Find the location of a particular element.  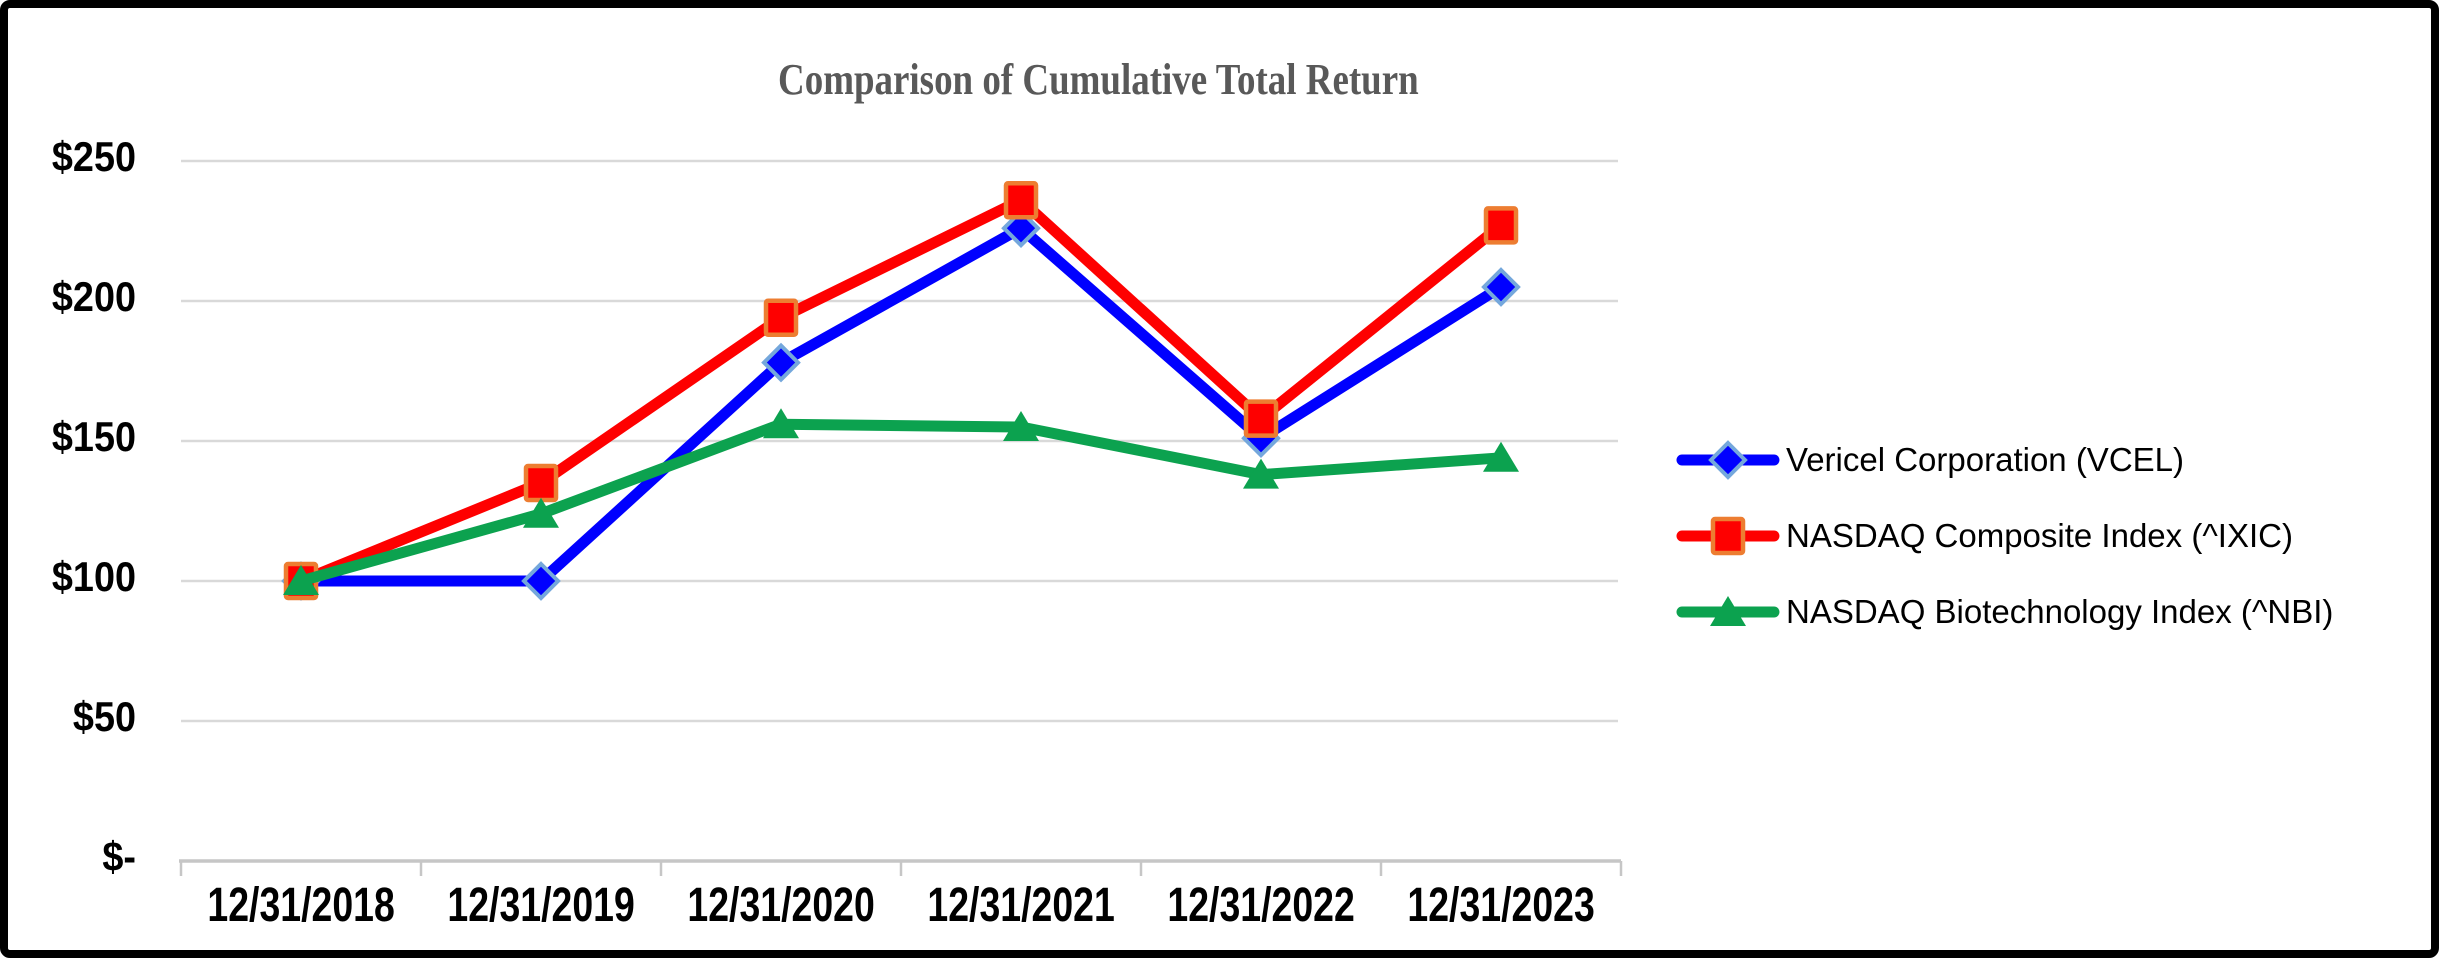

legend-marker-vcel-diamond-icon is located at coordinates (1728, 460).